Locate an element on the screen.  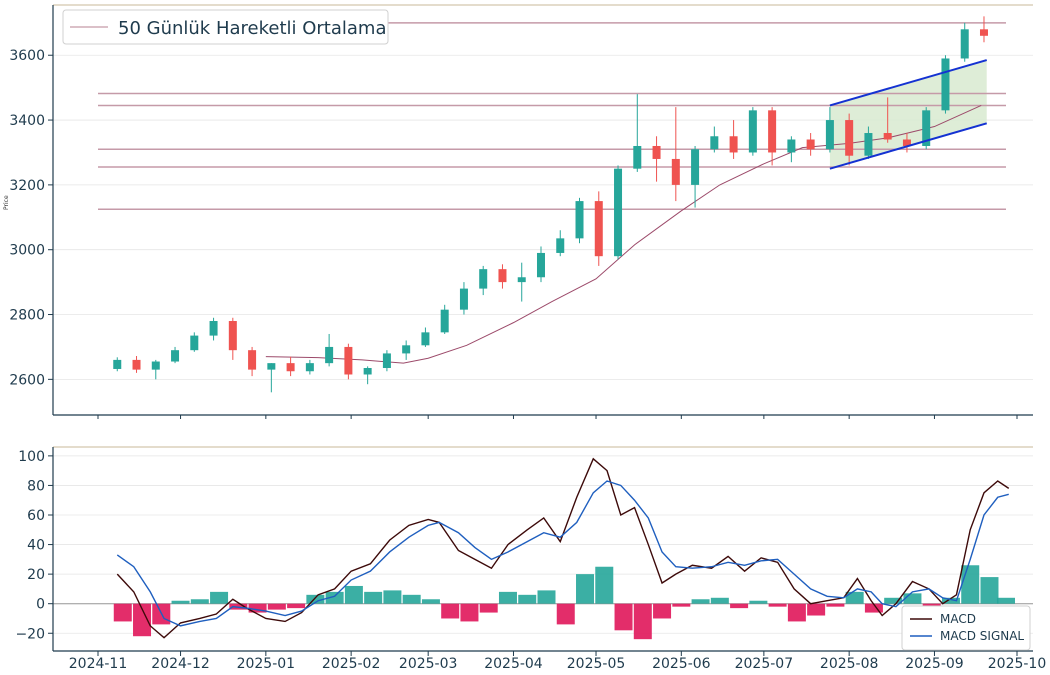
signal-legend-label: MACD SIGNAL is located at coordinates (982, 636).